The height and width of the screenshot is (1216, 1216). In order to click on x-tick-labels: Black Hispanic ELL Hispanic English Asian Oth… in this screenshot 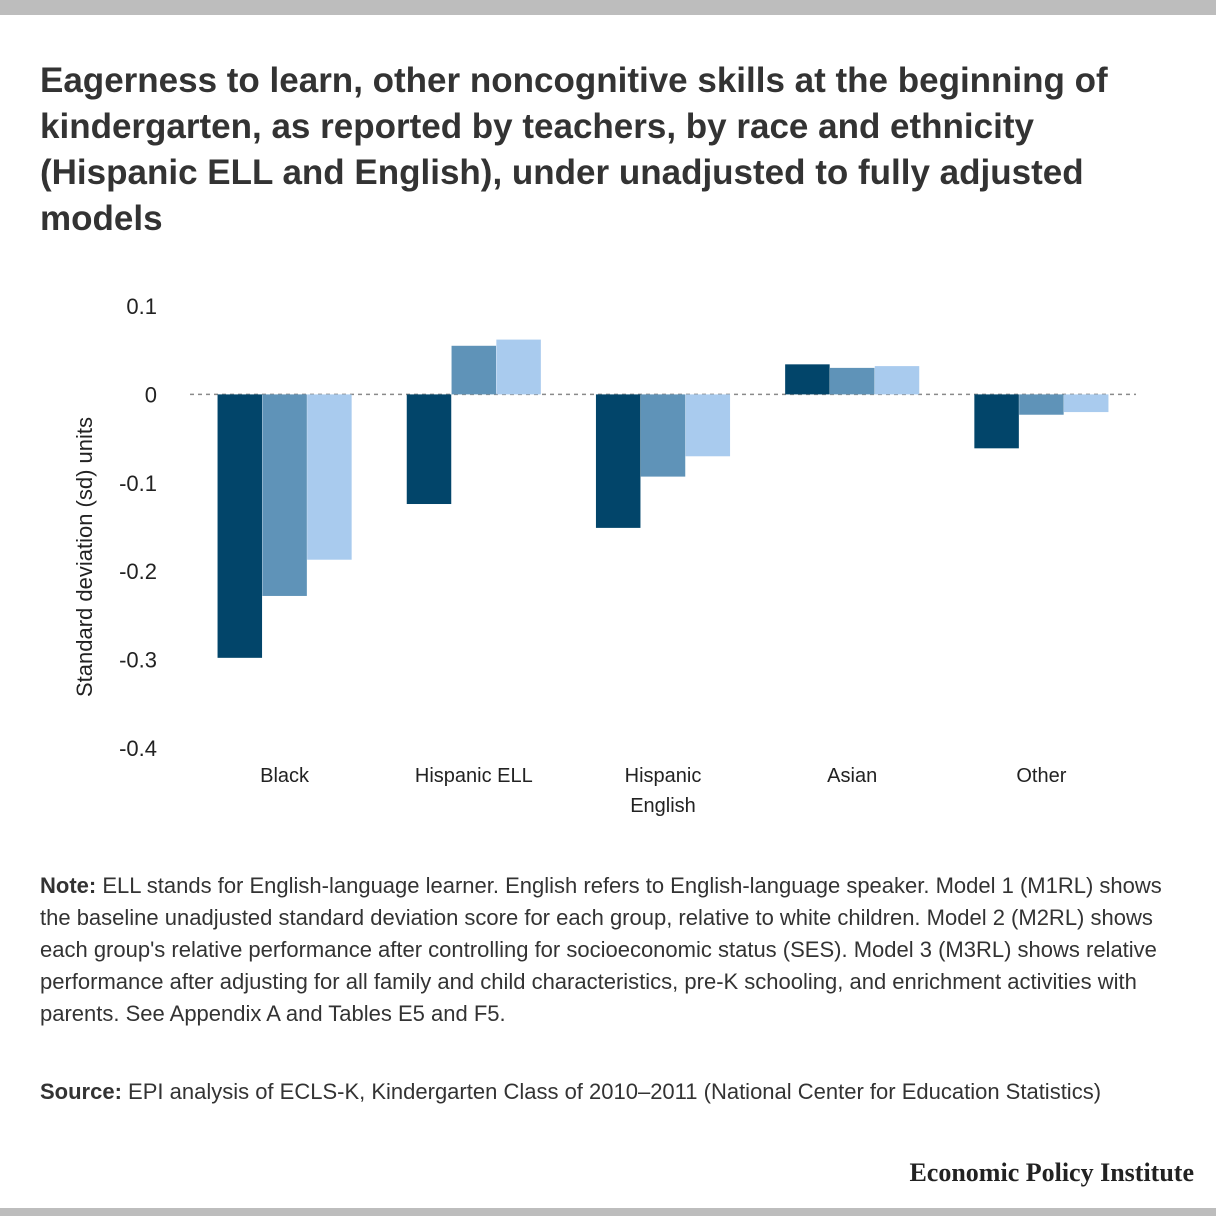, I will do `click(663, 791)`.